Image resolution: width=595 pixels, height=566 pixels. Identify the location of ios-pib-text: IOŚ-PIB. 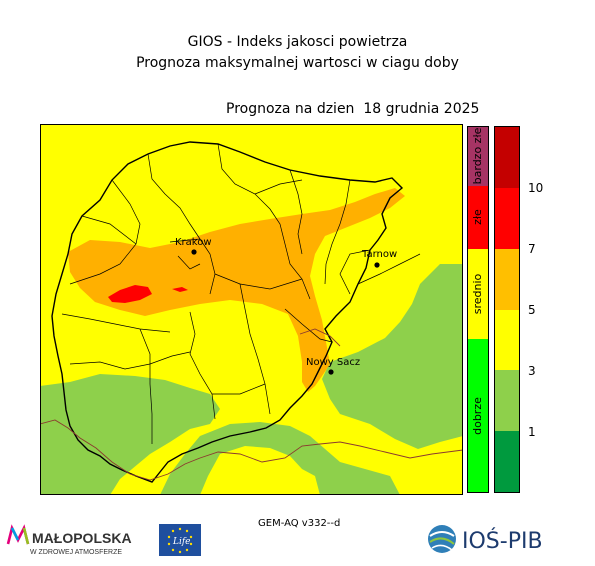
(502, 541).